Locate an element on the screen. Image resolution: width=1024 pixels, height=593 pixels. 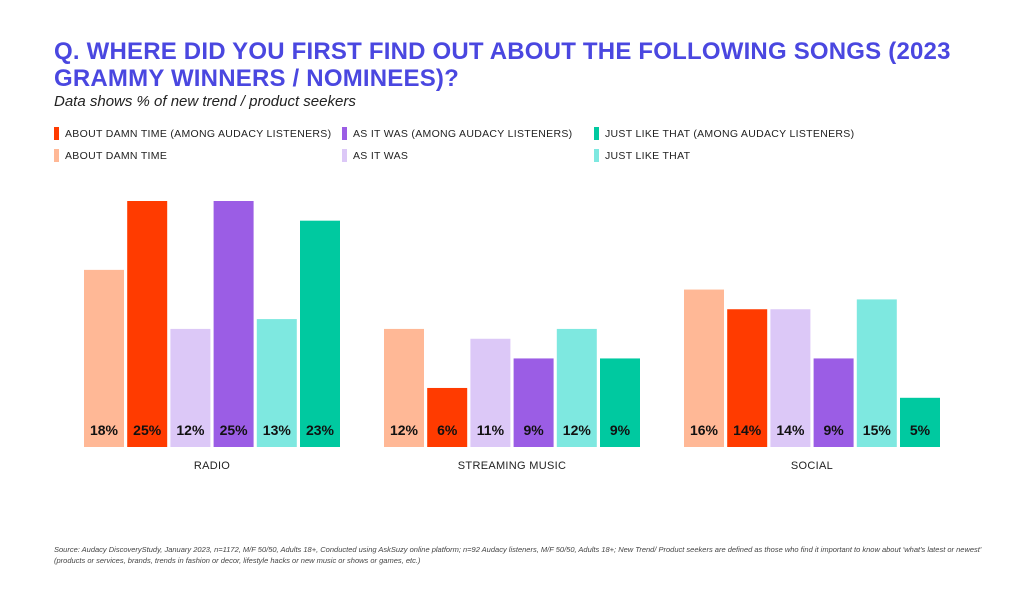
data-label: 11% is located at coordinates (491, 430).